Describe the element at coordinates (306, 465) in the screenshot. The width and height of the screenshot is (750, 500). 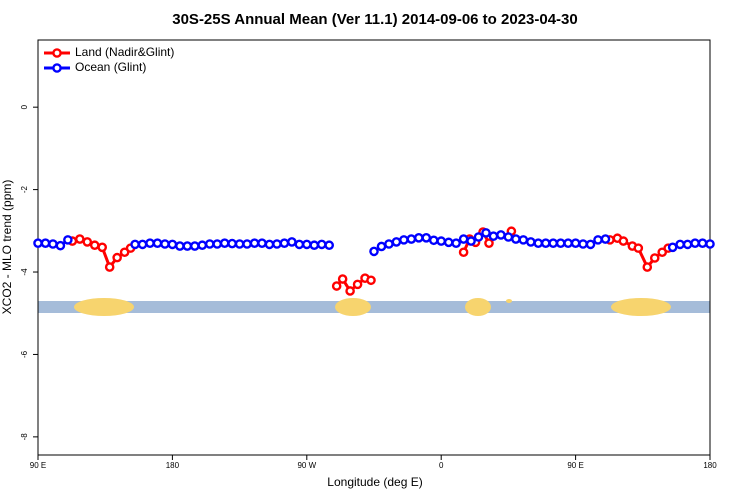
I see `x-tick-label: 90 W` at that location.